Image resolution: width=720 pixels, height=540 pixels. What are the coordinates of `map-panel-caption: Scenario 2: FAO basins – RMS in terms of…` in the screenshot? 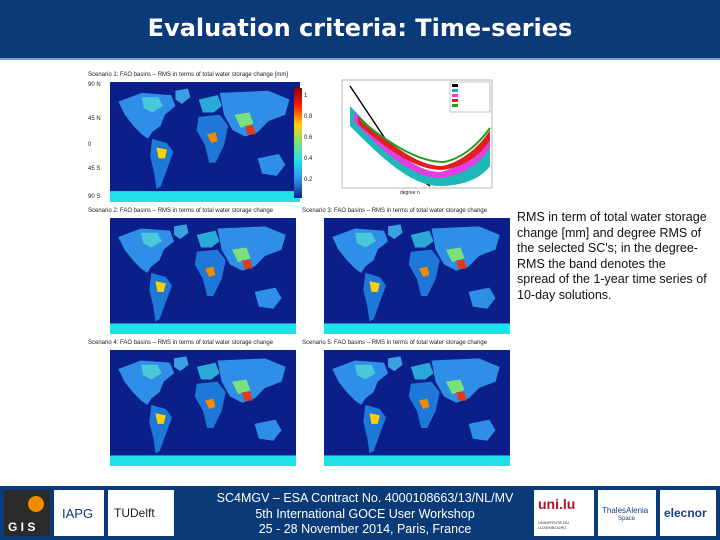 It's located at (181, 211).